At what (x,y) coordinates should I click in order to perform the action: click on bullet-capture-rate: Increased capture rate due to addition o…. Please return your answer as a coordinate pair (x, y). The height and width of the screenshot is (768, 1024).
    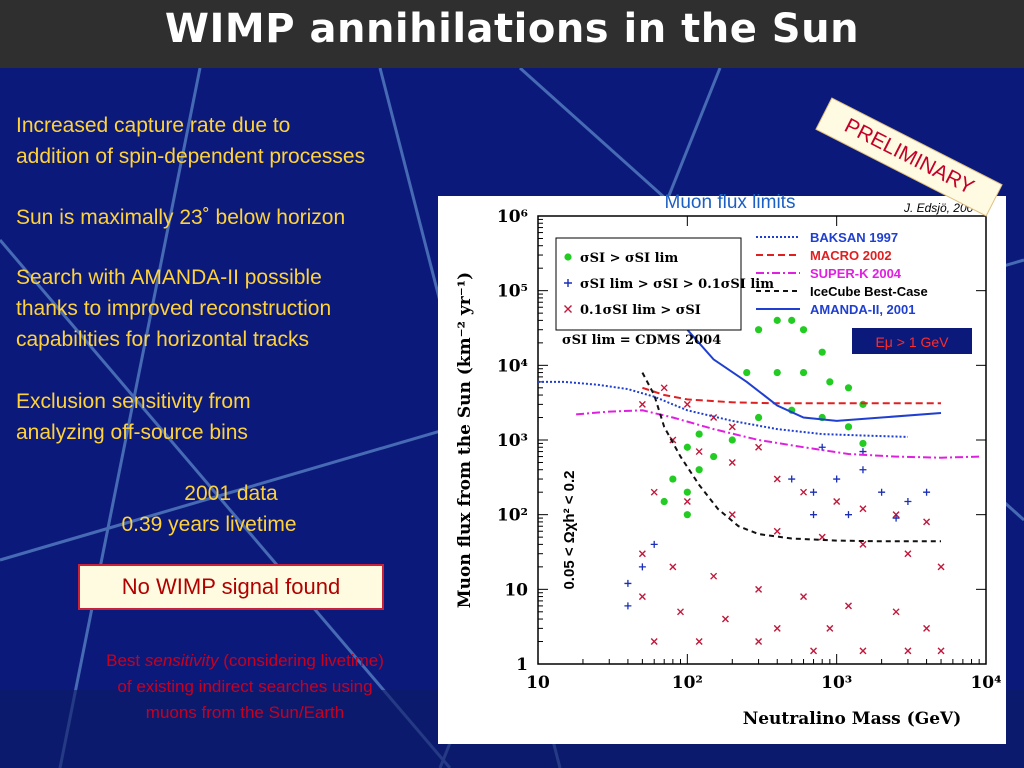
    Looking at the image, I should click on (190, 141).